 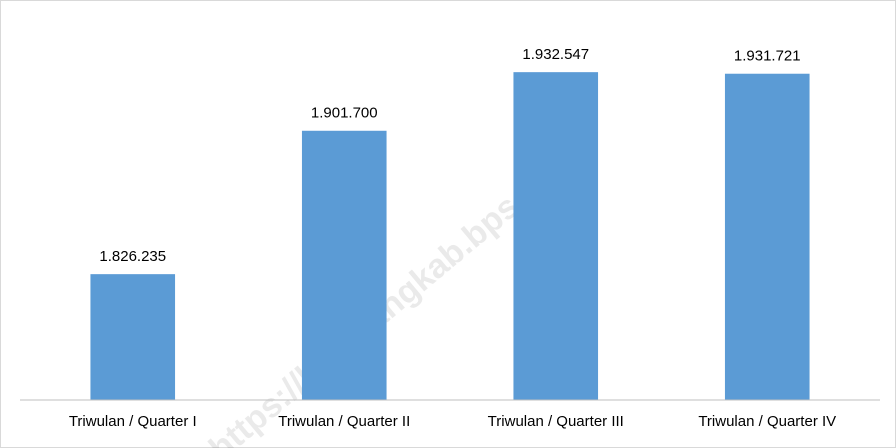 I want to click on x-tick-label: Triwulan / Quarter III, so click(x=556, y=421).